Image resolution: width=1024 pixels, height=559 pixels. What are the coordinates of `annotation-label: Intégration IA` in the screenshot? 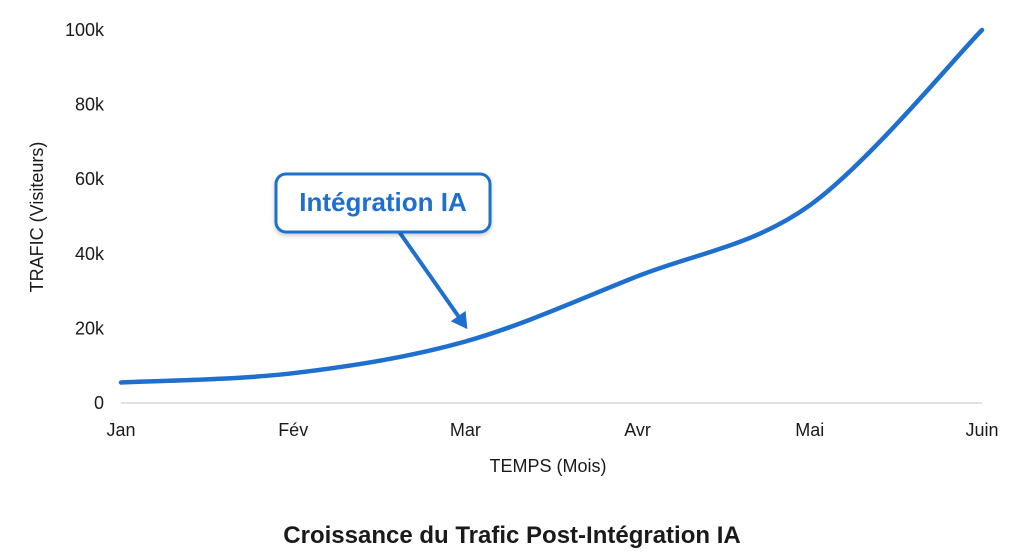 It's located at (383, 202).